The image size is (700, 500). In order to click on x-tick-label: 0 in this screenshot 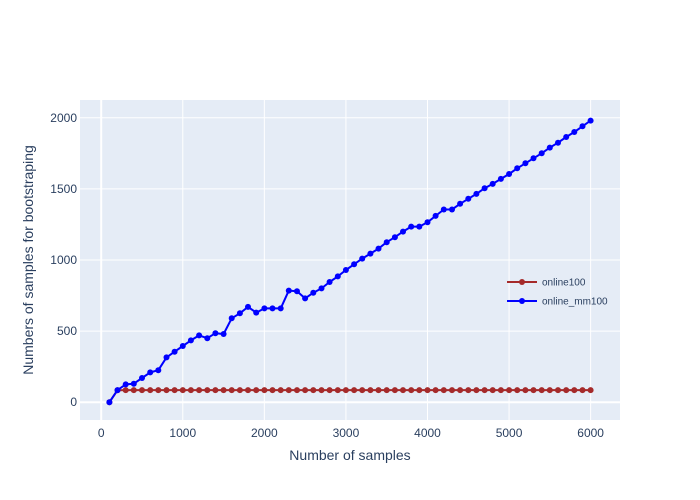, I will do `click(101, 433)`.